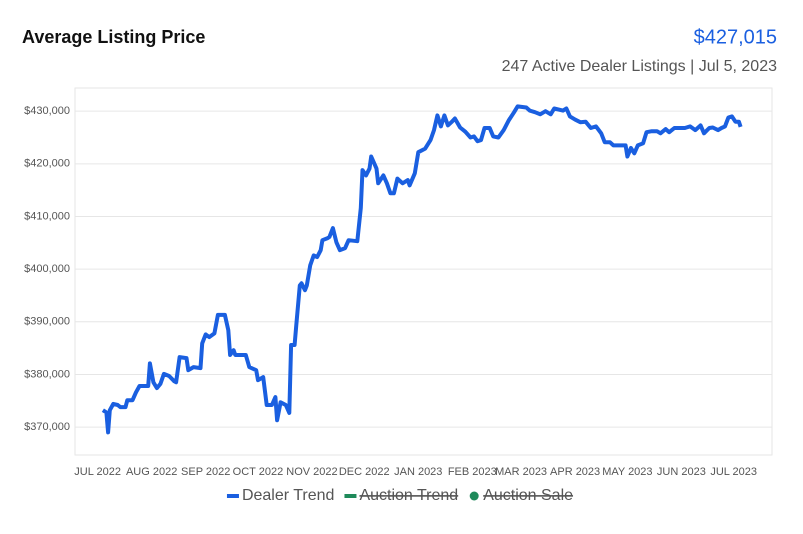 The width and height of the screenshot is (803, 534). Describe the element at coordinates (47, 427) in the screenshot. I see `y-tick-label: $370,000` at that location.